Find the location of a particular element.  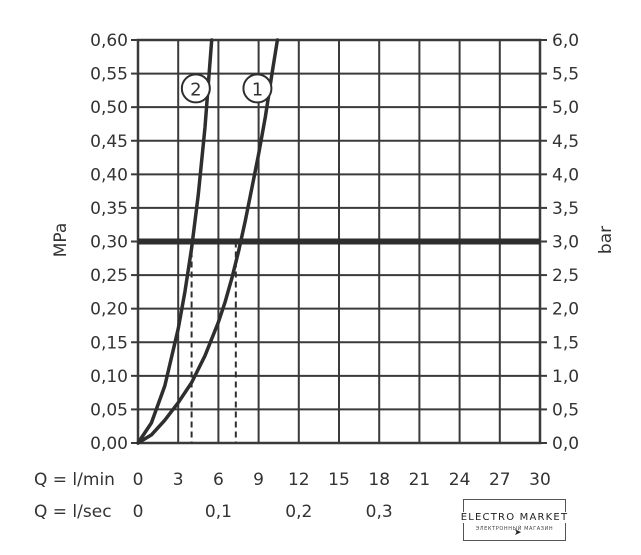

y-tick-label-right: 2,5 is located at coordinates (565, 276).